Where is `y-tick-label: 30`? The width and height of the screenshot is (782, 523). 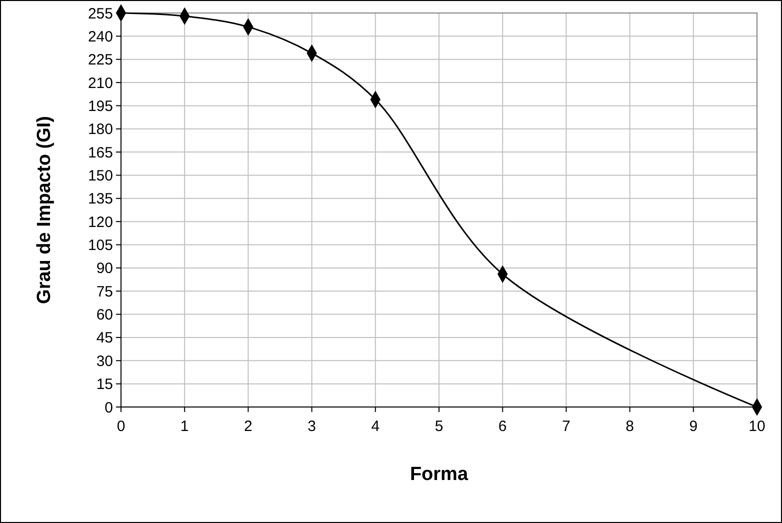 y-tick-label: 30 is located at coordinates (104, 361).